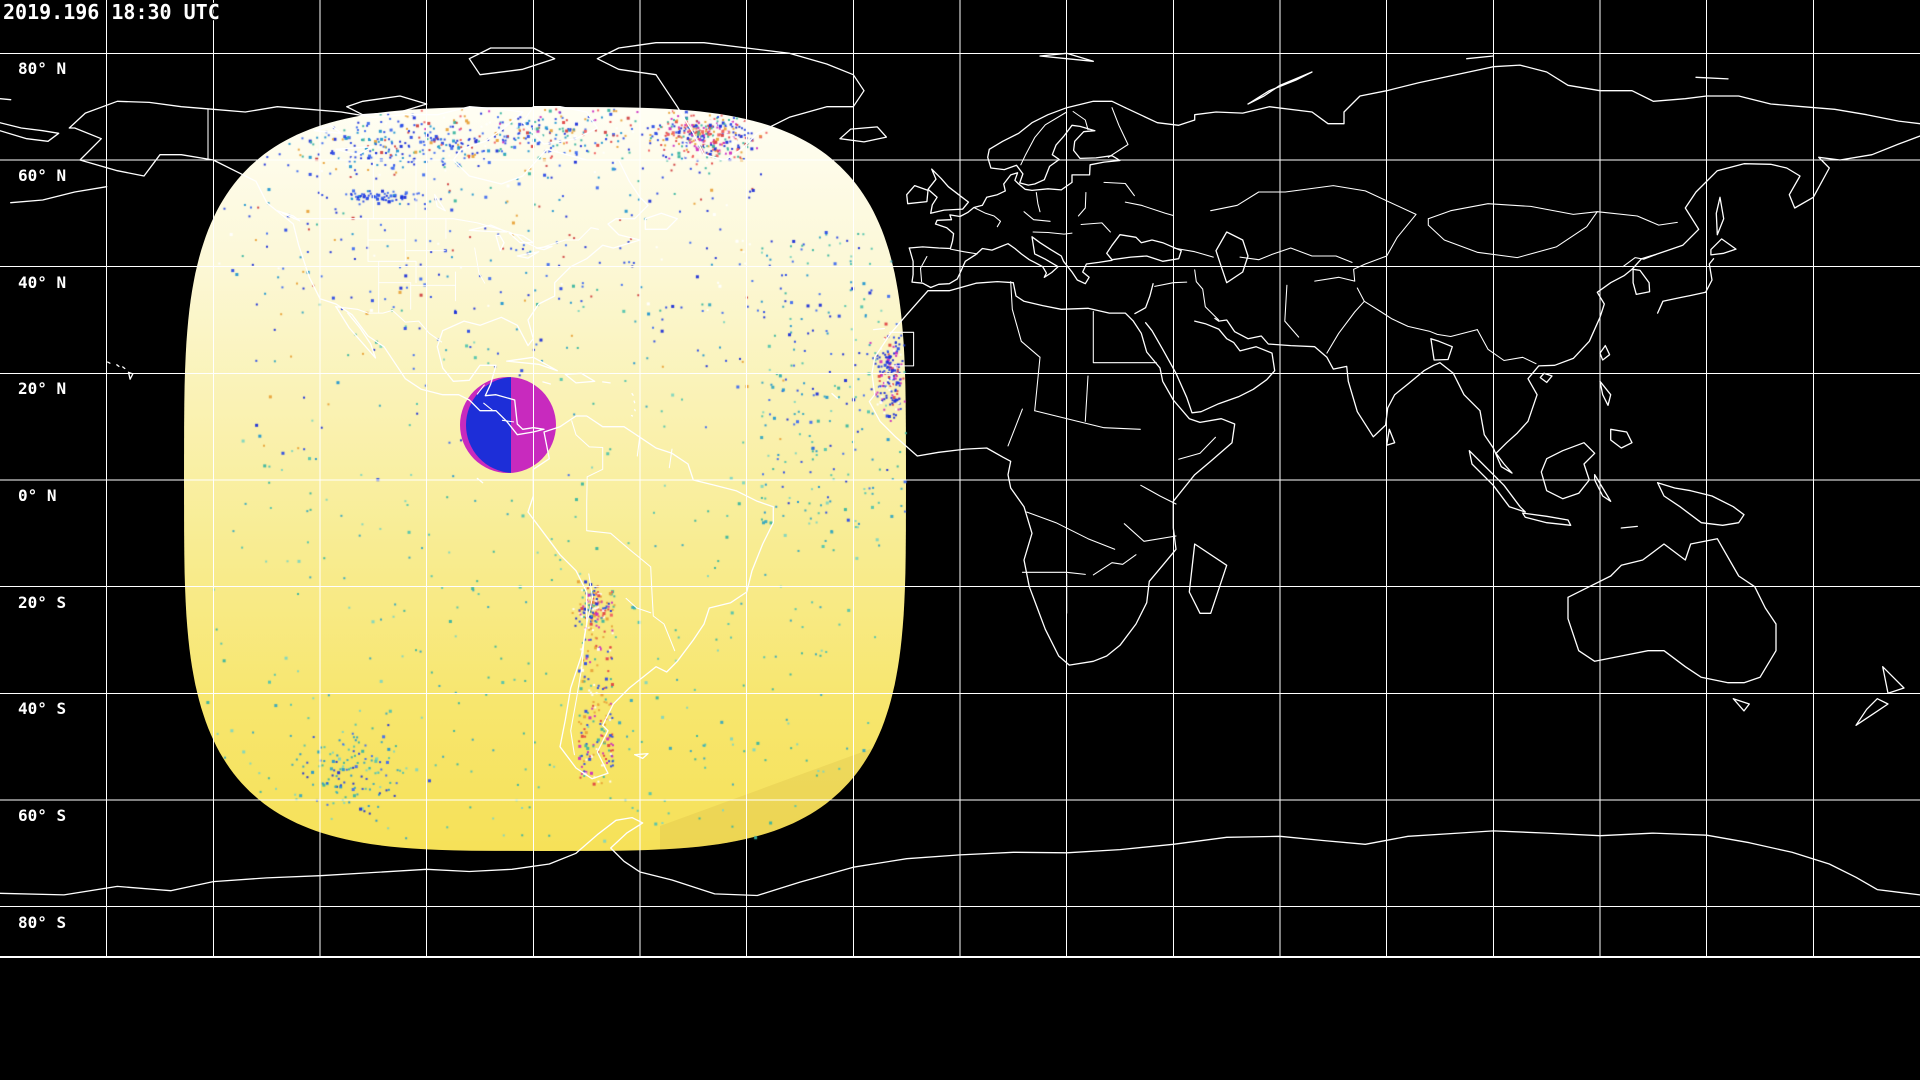 Image resolution: width=1920 pixels, height=1080 pixels. Describe the element at coordinates (42, 815) in the screenshot. I see `latitude-label: 60° S` at that location.